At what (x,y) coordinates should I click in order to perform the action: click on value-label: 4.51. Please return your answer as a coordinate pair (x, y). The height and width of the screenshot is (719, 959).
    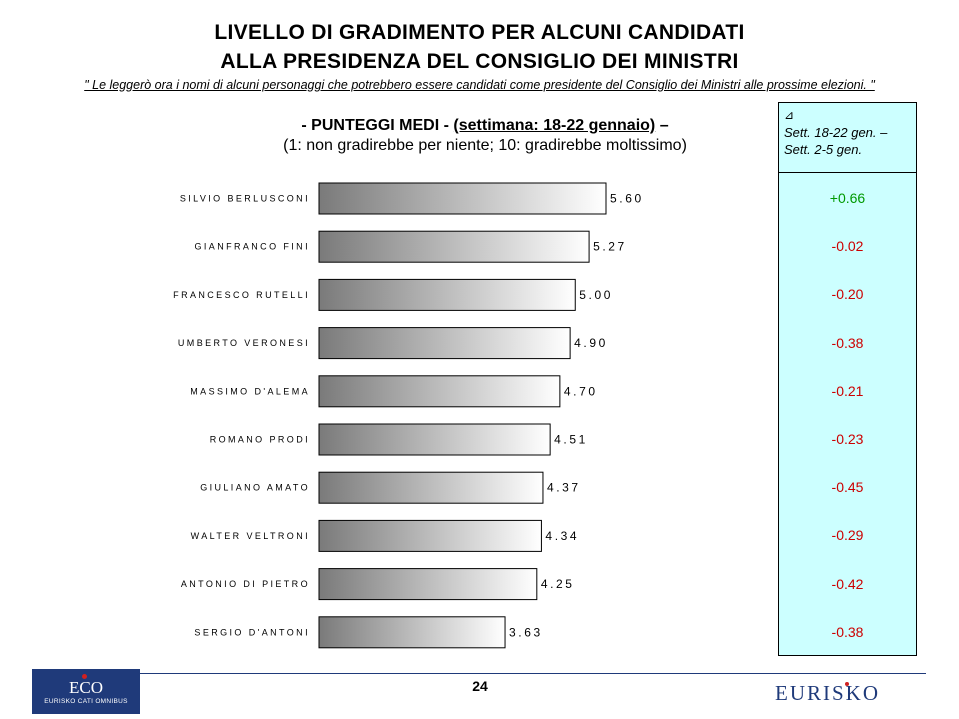
    Looking at the image, I should click on (571, 440).